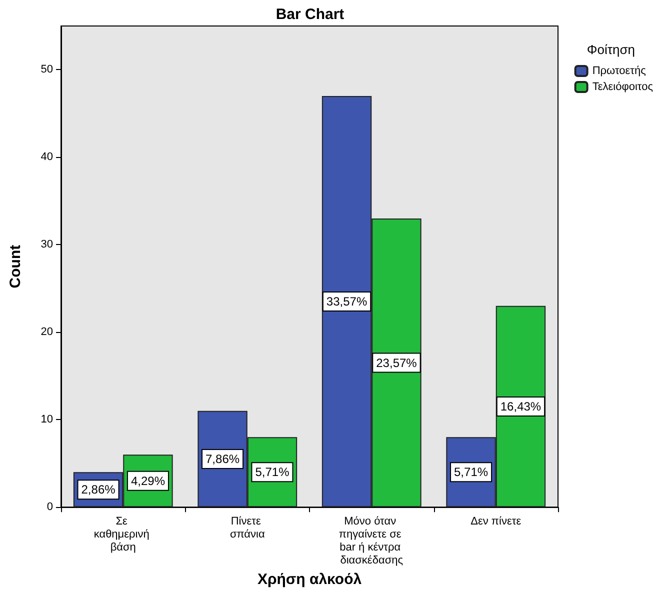  I want to click on legend-label: Πρωτοετής, so click(619, 71).